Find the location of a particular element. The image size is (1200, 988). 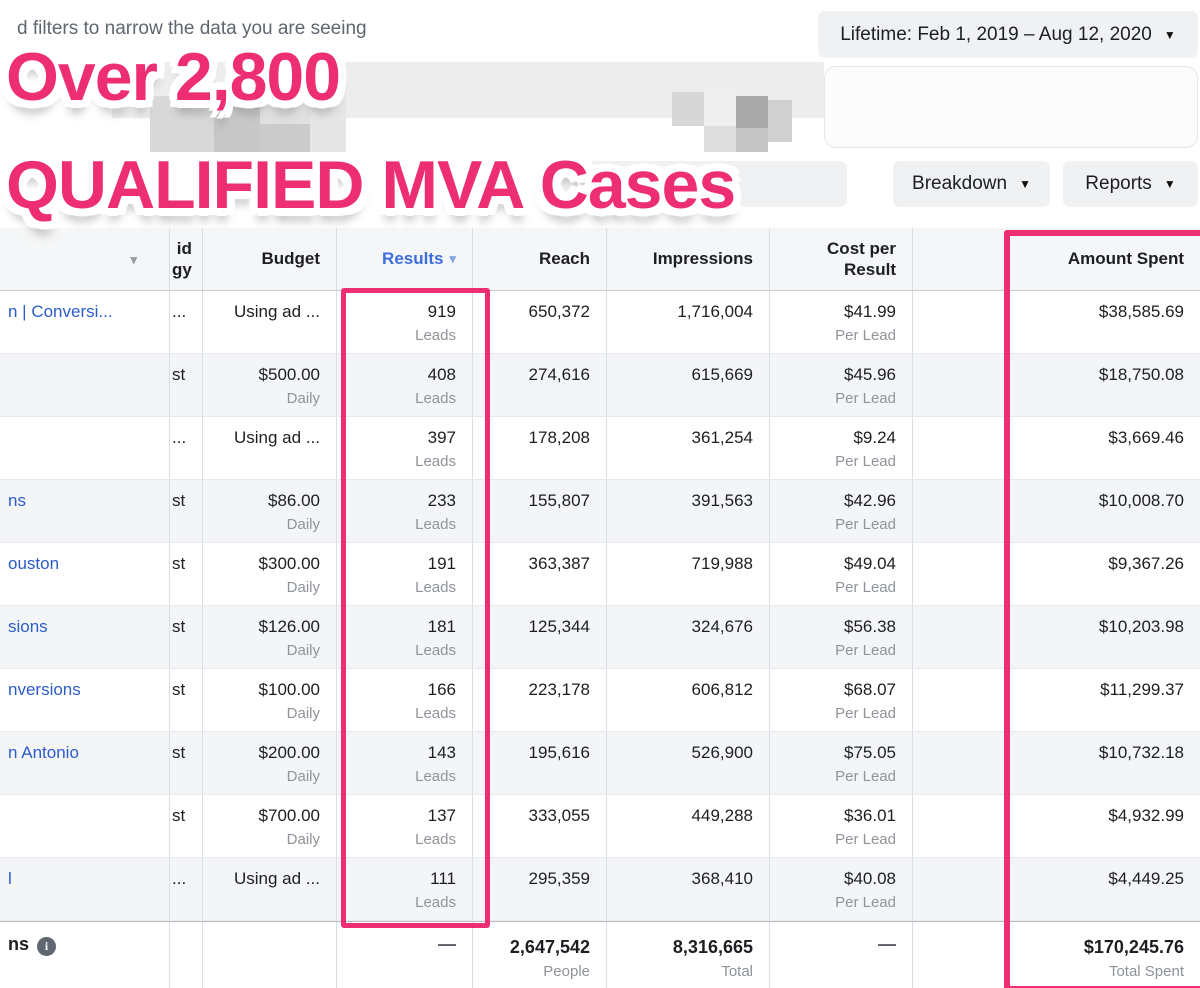

impressions-cell: 1,716,004 is located at coordinates (688, 322).